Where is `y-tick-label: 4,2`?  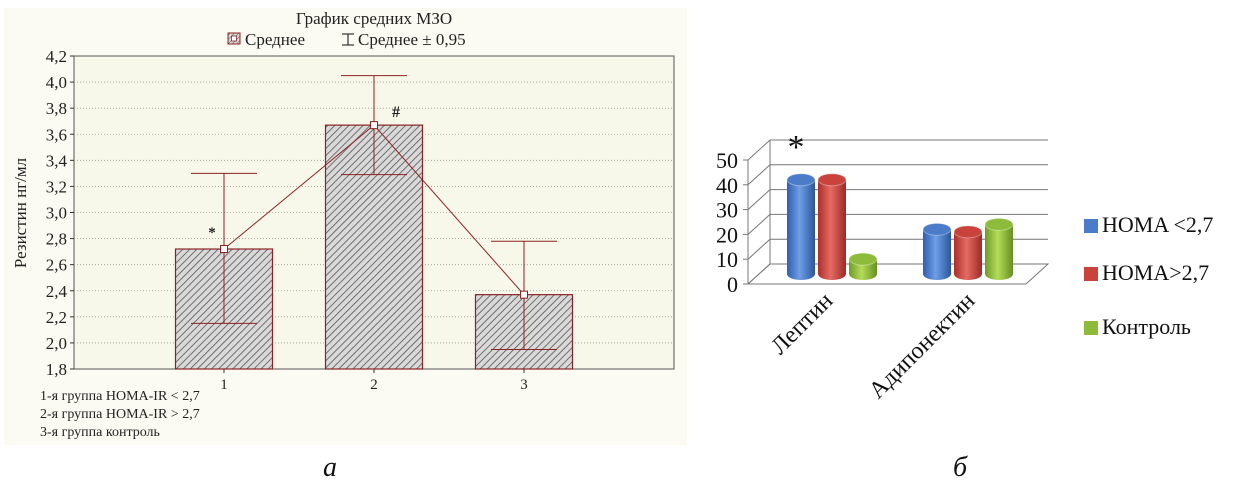 y-tick-label: 4,2 is located at coordinates (56, 56).